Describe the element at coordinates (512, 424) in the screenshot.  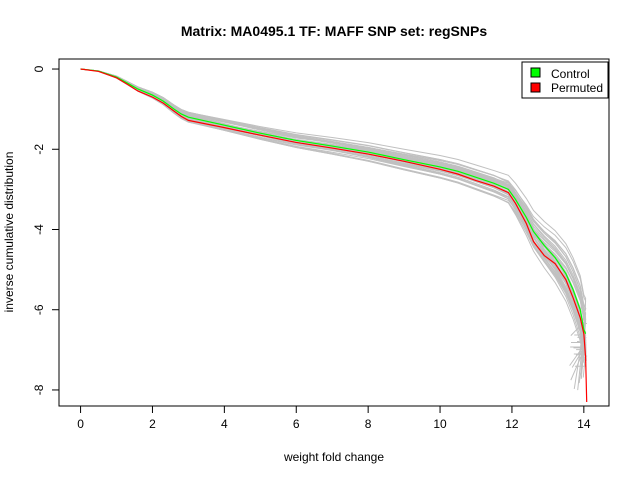
I see `x-tick-label: 12` at that location.